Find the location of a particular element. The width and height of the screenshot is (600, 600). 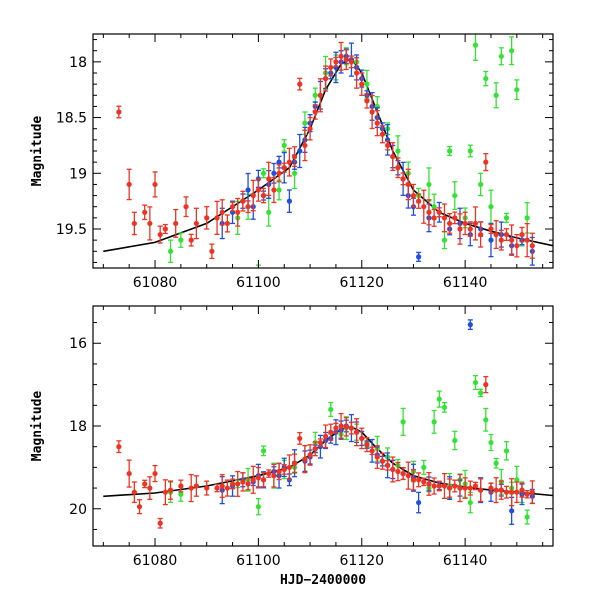

y-tick-label: 20 is located at coordinates (78, 510).